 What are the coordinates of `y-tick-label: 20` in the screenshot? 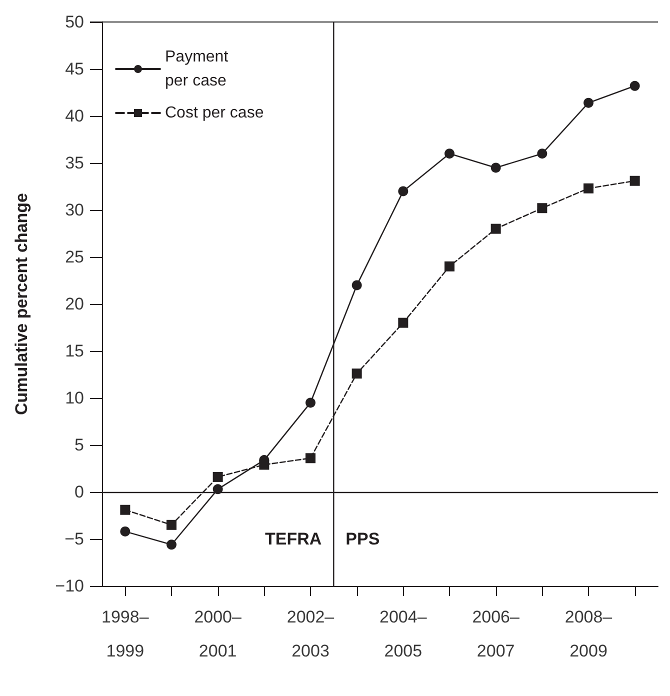 It's located at (74, 304).